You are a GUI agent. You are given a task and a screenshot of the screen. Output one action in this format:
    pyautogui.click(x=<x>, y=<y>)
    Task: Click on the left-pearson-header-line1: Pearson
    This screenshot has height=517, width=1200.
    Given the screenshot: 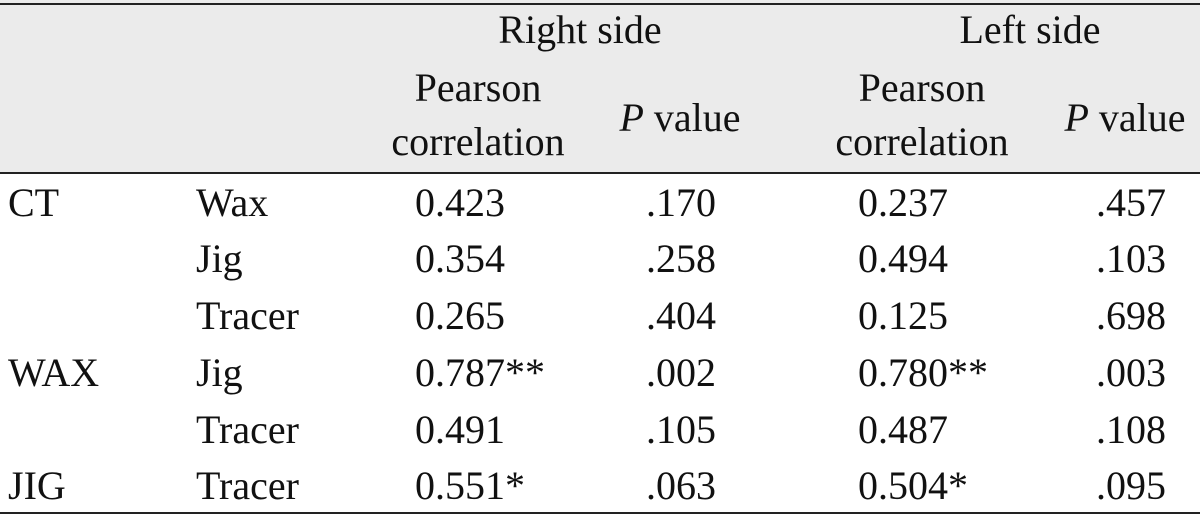 What is the action you would take?
    pyautogui.click(x=922, y=87)
    